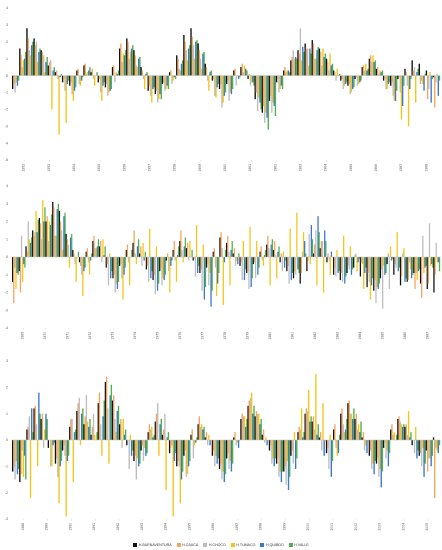 This screenshot has width=442, height=550. What do you see at coordinates (7, 257) in the screenshot?
I see `y-tick-label: 0` at bounding box center [7, 257].